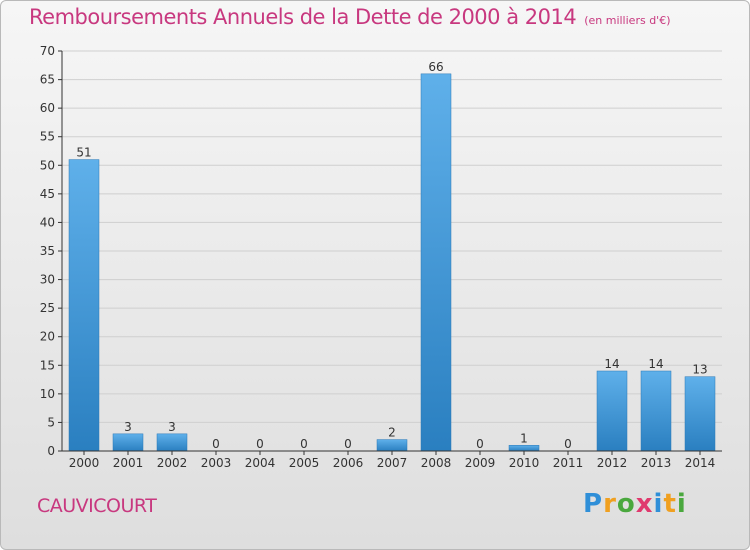  I want to click on bar-value-label: 66, so click(435, 67).